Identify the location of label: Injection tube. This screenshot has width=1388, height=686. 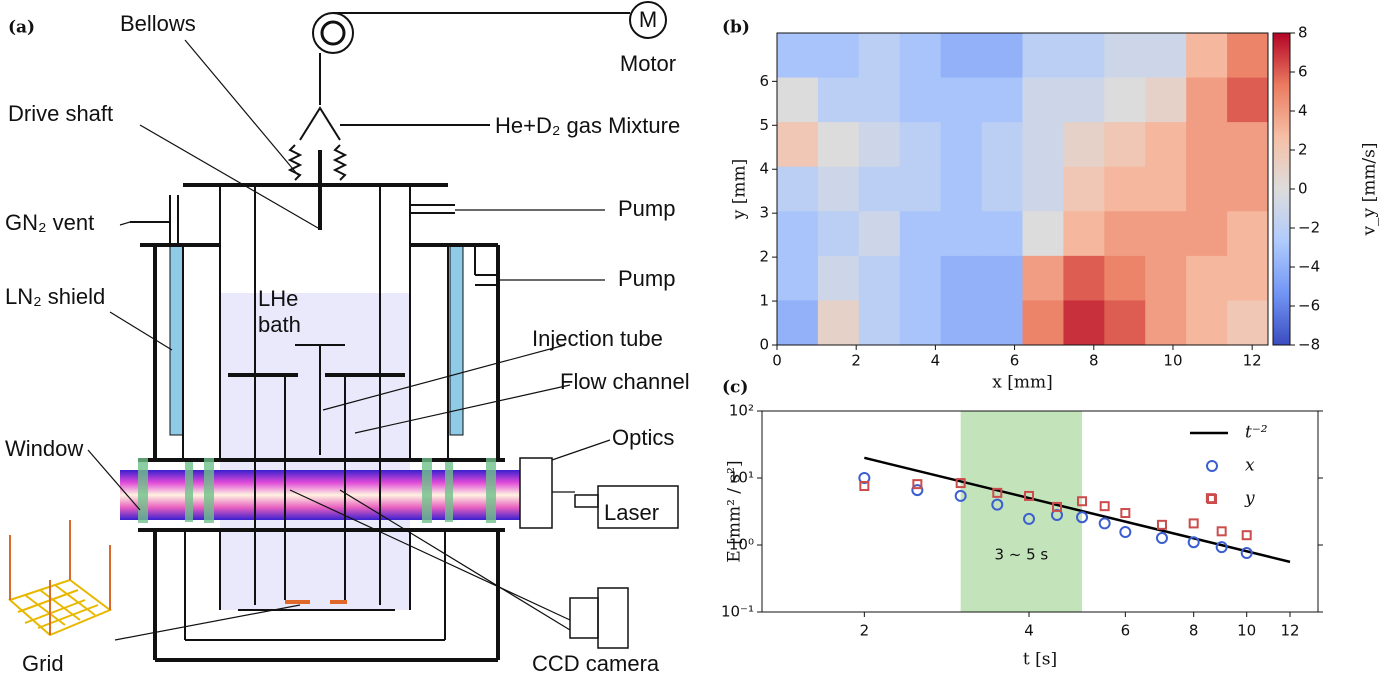
(597, 338).